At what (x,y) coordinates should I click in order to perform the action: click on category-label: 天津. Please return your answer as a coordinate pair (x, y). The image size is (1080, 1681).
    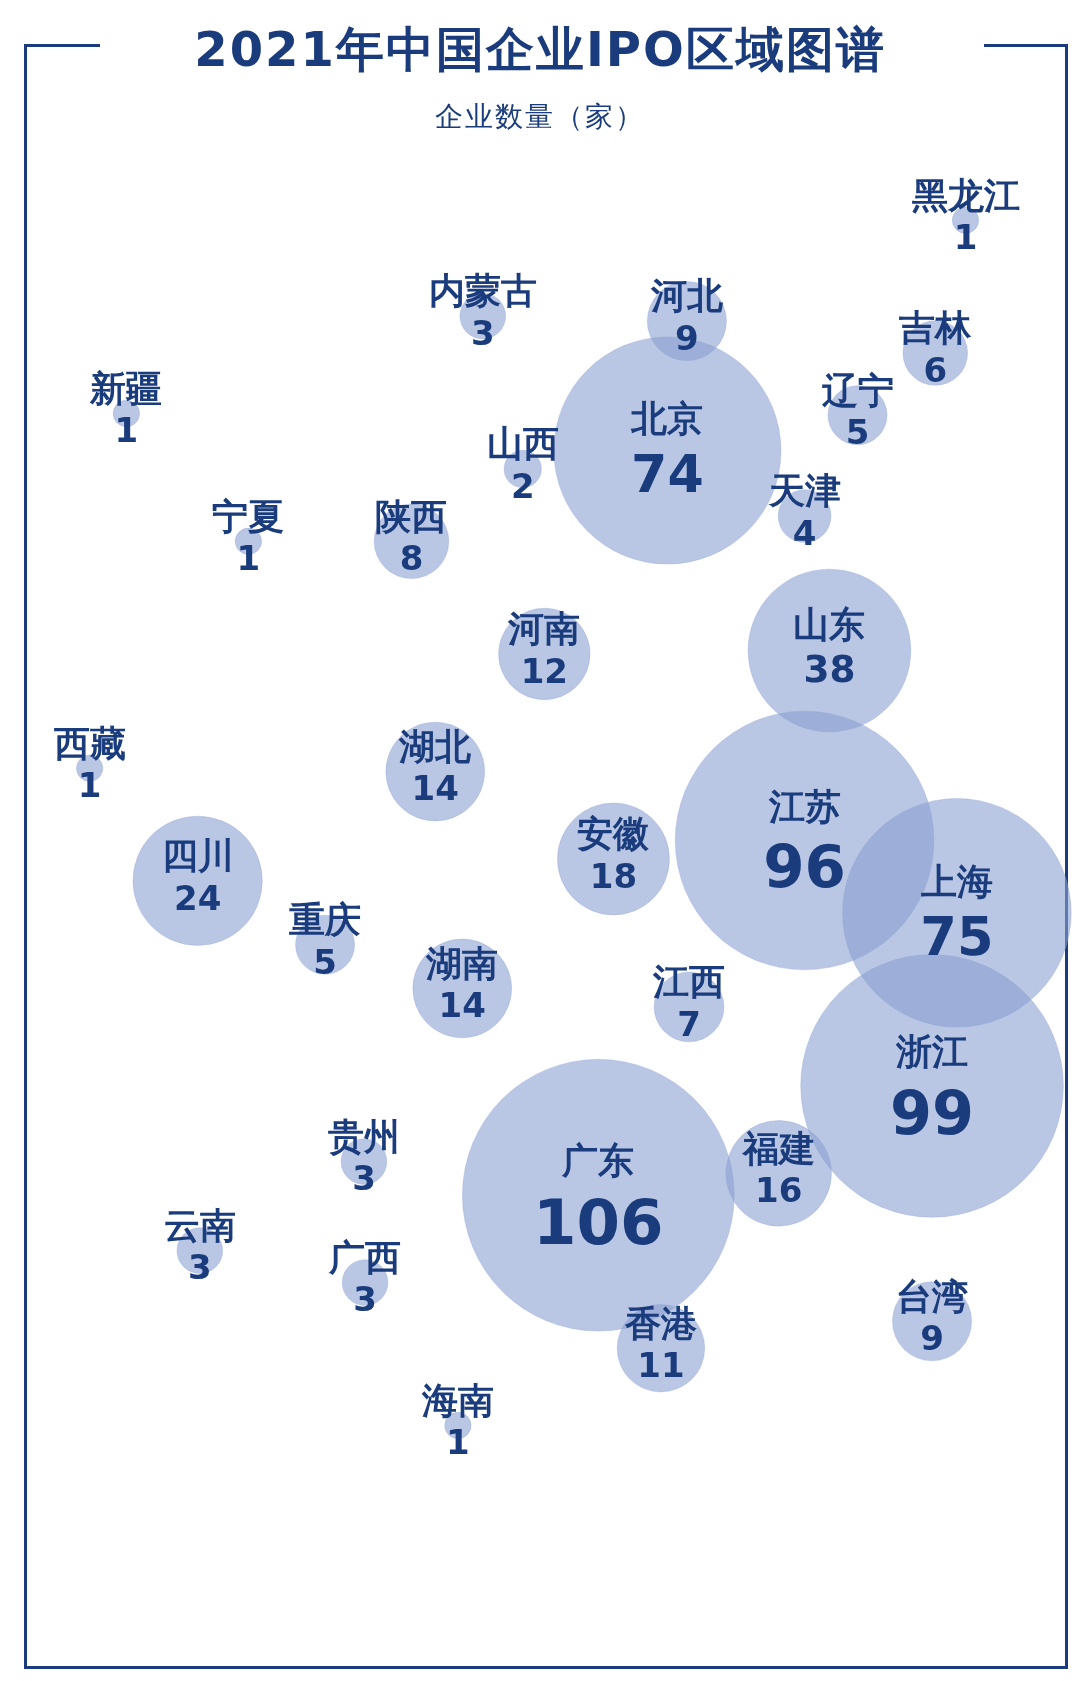
    Looking at the image, I should click on (804, 491).